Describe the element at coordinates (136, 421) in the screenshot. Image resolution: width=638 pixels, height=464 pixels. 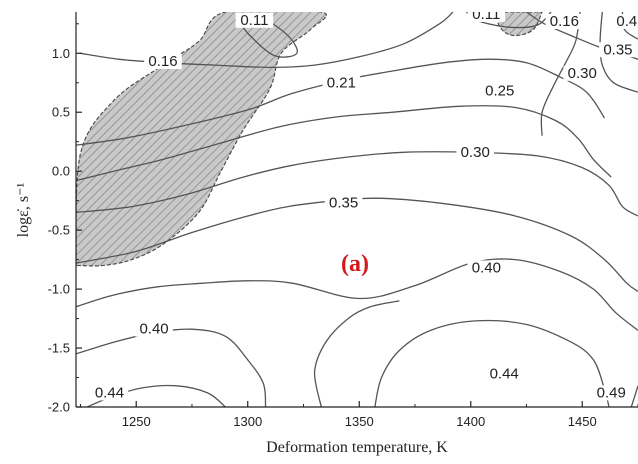
I see `x-tick-label: 1250` at that location.